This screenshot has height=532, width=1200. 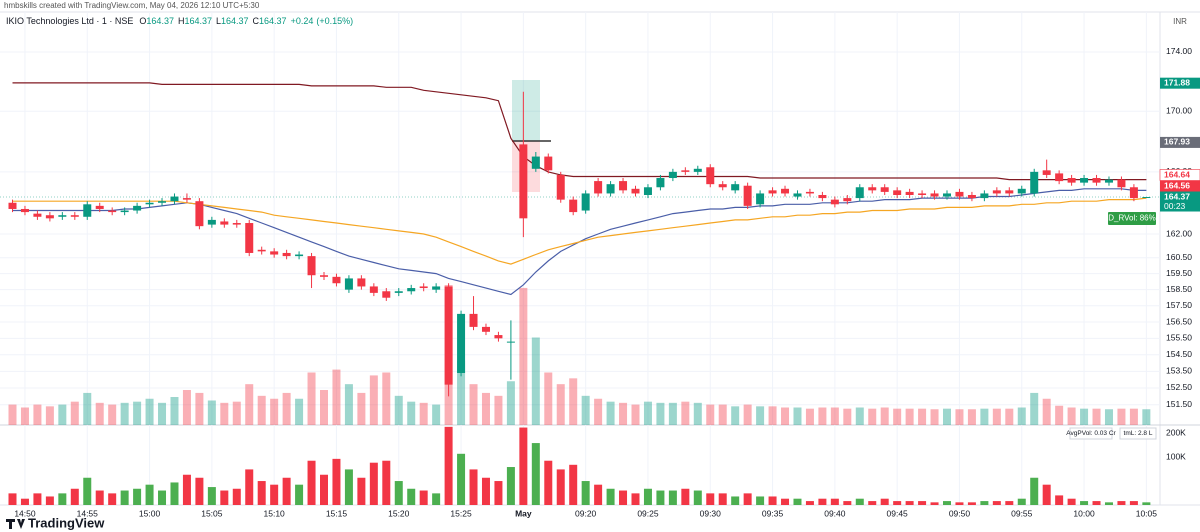 What do you see at coordinates (1179, 338) in the screenshot?
I see `y-tick-label: 155.50` at bounding box center [1179, 338].